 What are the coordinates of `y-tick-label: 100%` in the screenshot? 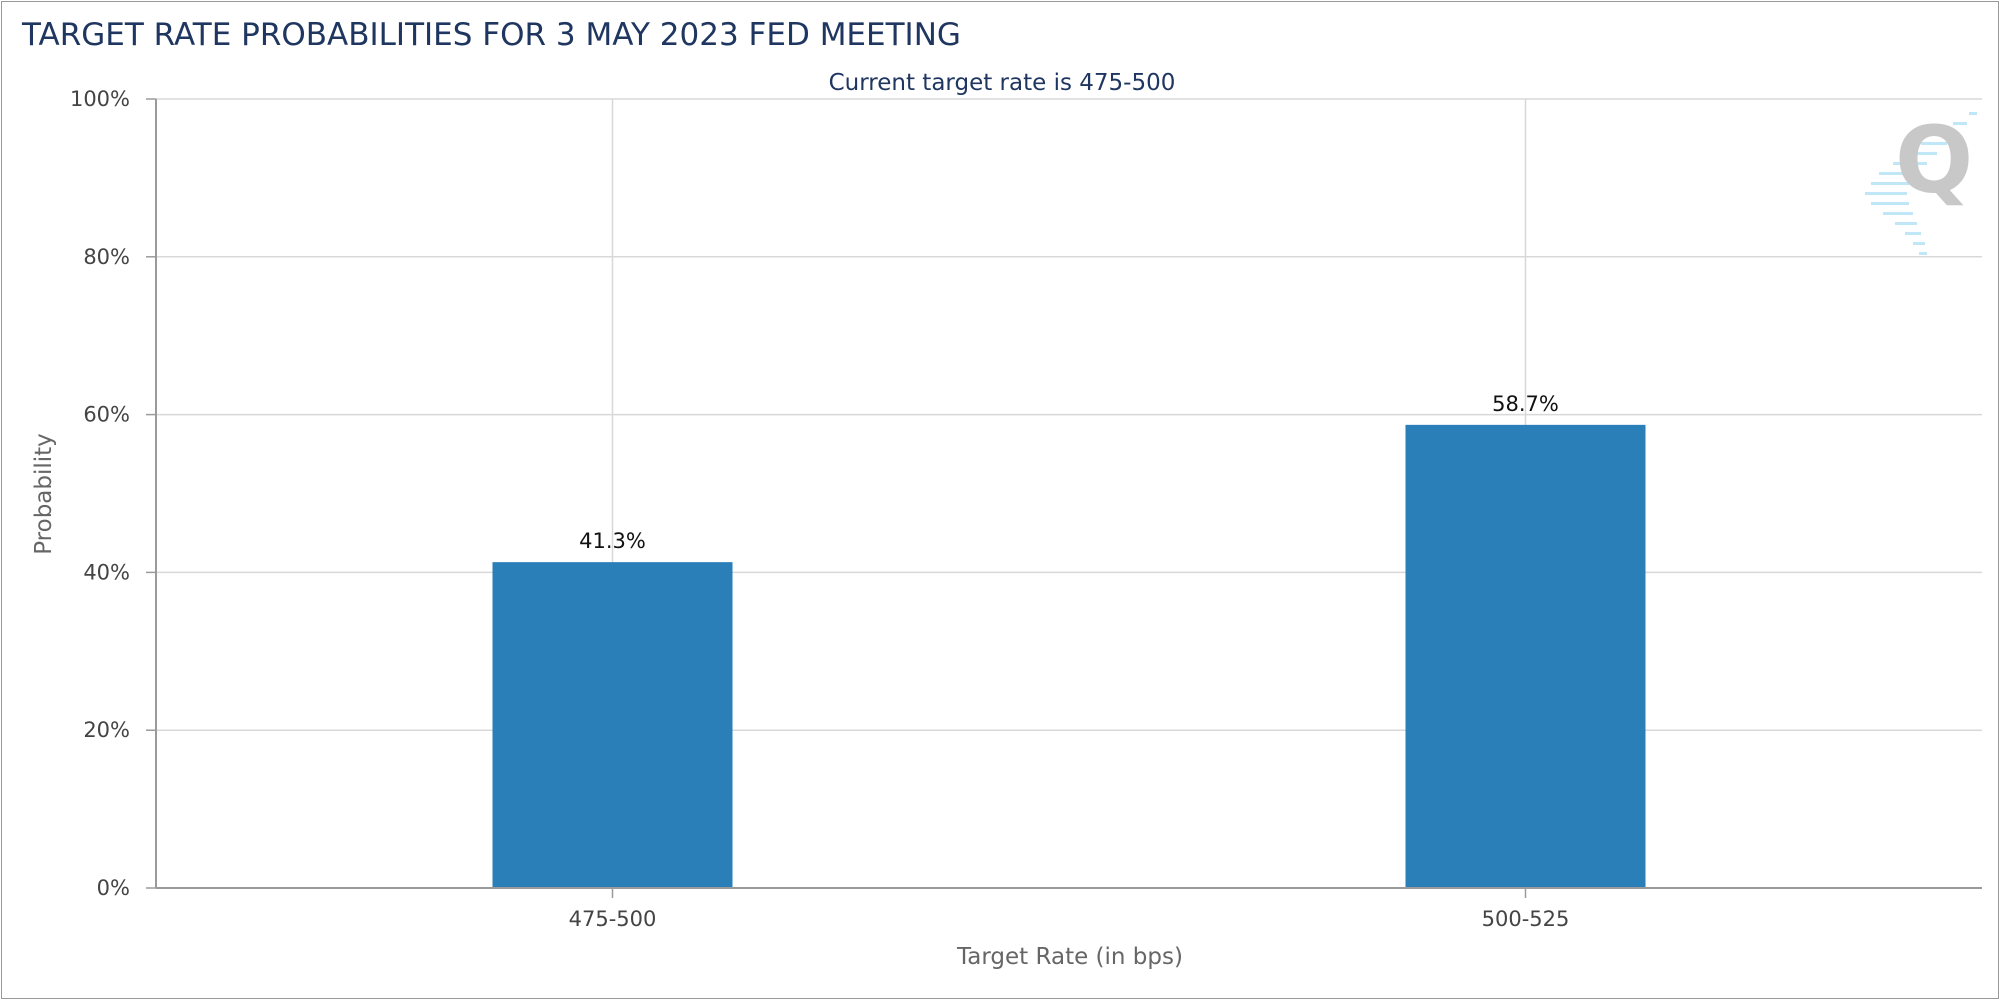 It's located at (100, 99).